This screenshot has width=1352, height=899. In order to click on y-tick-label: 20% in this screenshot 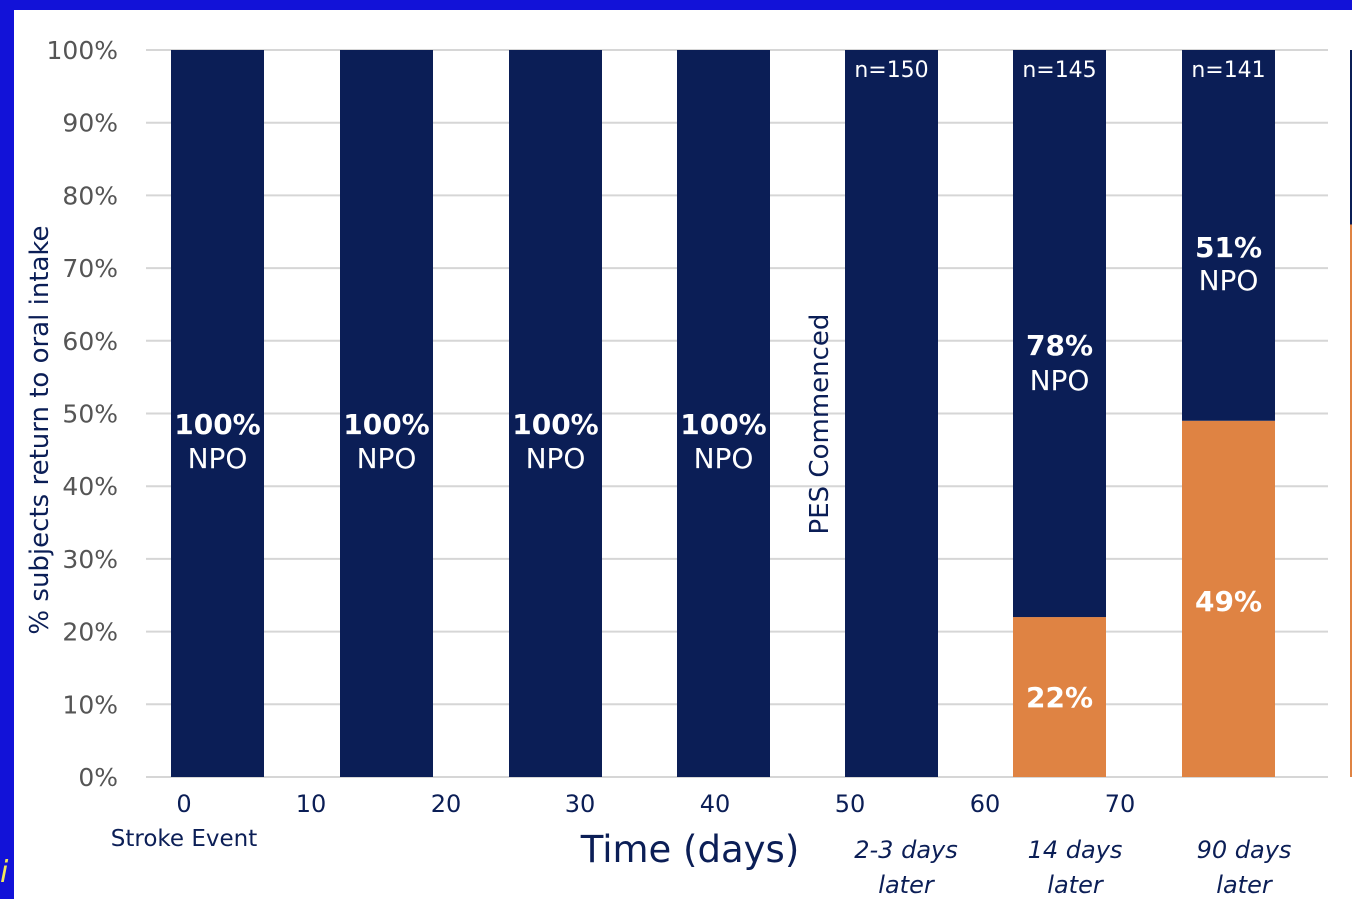, I will do `click(90, 632)`.